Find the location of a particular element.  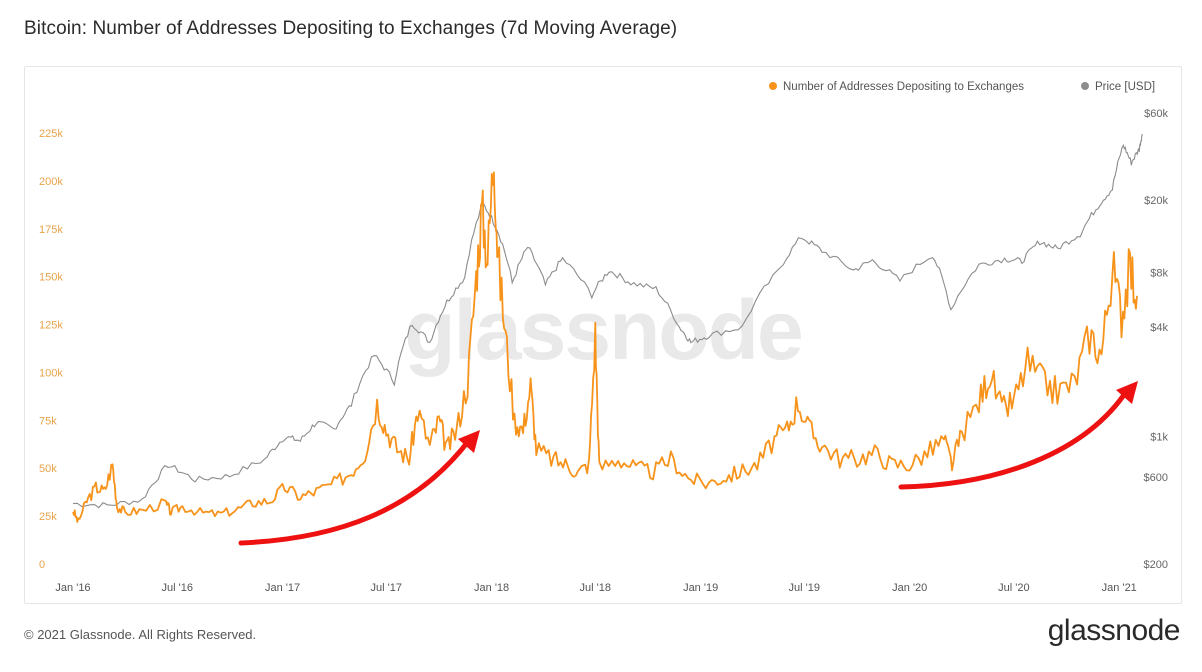

left-tick-label: 0 is located at coordinates (42, 565).